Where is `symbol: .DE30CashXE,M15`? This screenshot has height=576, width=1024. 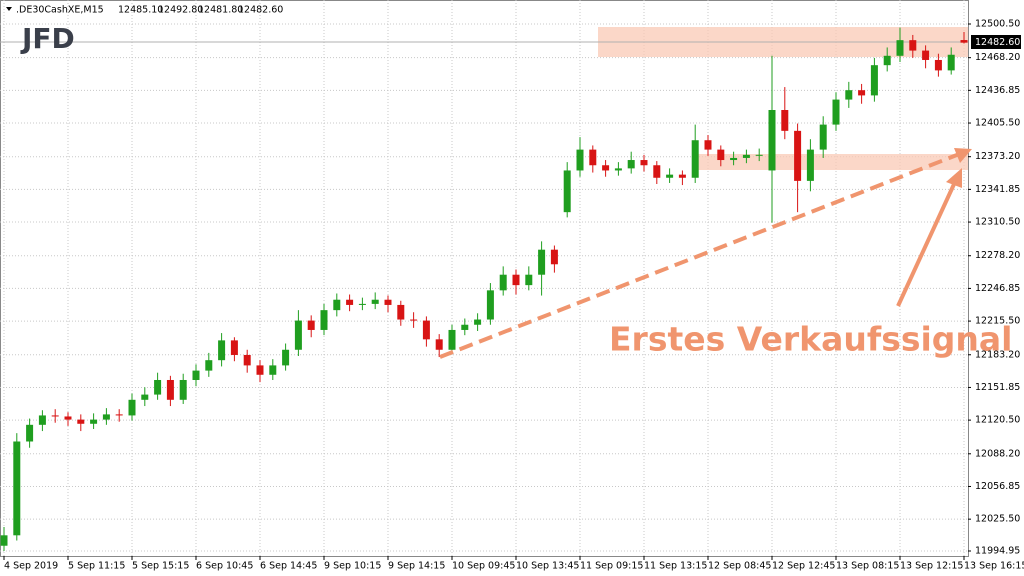
symbol: .DE30CashXE,M15 is located at coordinates (60, 10).